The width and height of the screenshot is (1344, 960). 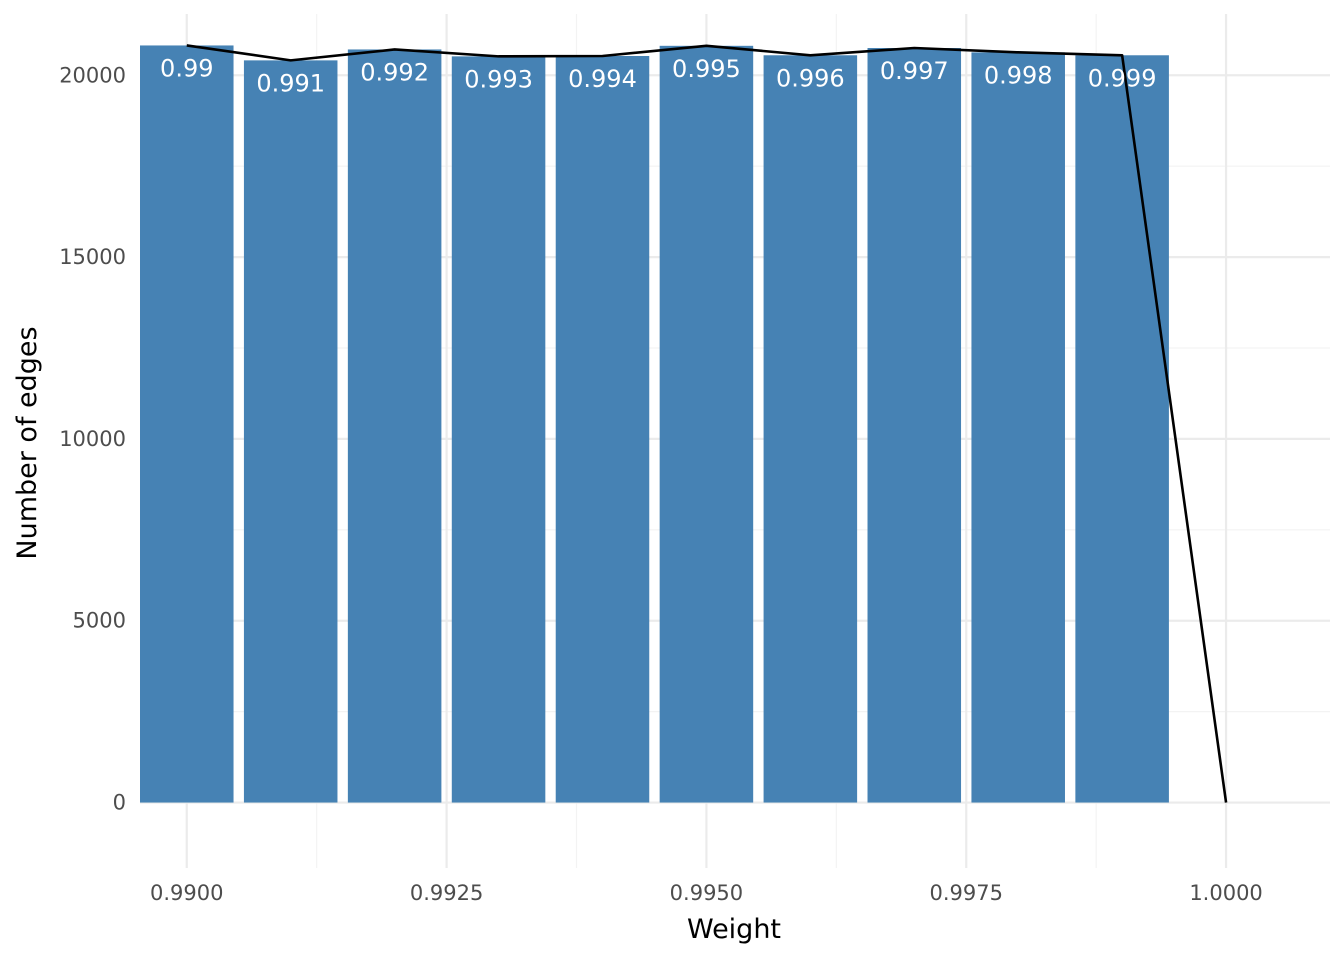 What do you see at coordinates (966, 893) in the screenshot?
I see `x-tick-label: 0.9975` at bounding box center [966, 893].